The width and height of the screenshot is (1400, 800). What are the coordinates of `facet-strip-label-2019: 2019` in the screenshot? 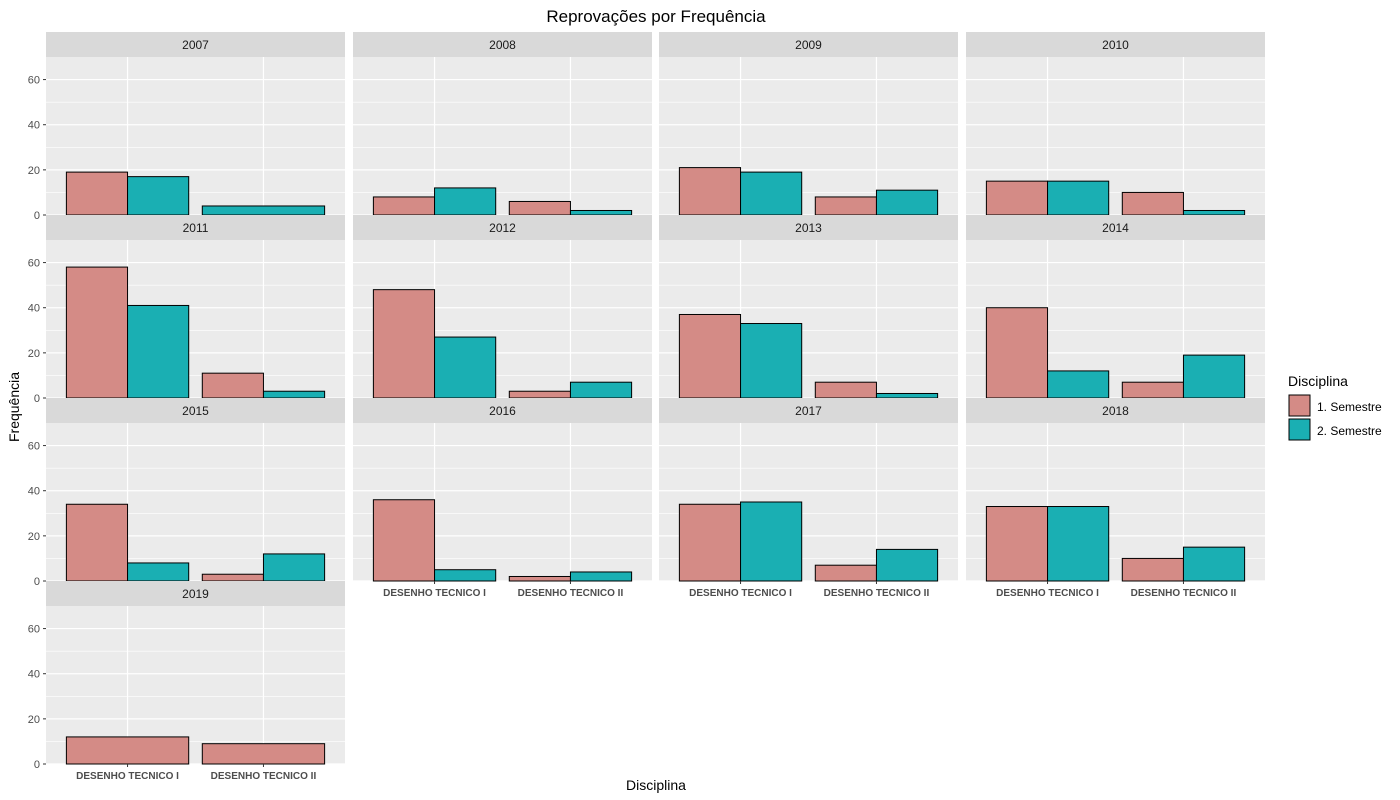 It's located at (195, 594).